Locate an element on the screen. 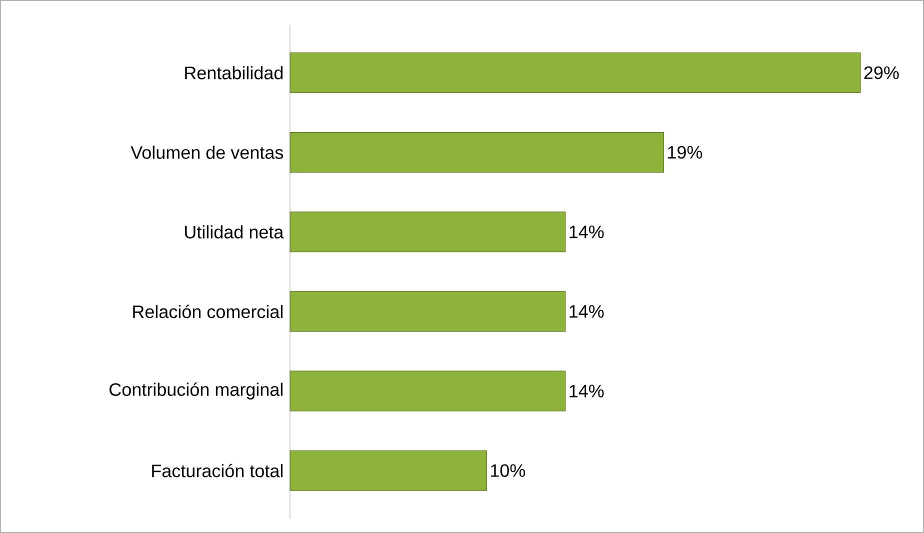 The height and width of the screenshot is (533, 924). data-label: 19% is located at coordinates (685, 152).